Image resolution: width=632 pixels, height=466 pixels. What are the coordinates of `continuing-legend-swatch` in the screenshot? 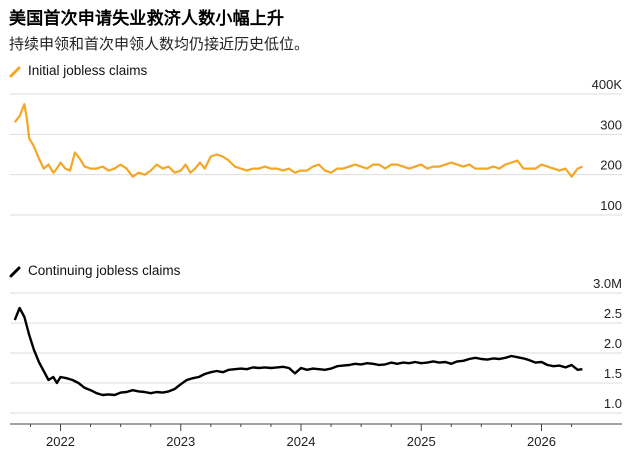 It's located at (15, 272).